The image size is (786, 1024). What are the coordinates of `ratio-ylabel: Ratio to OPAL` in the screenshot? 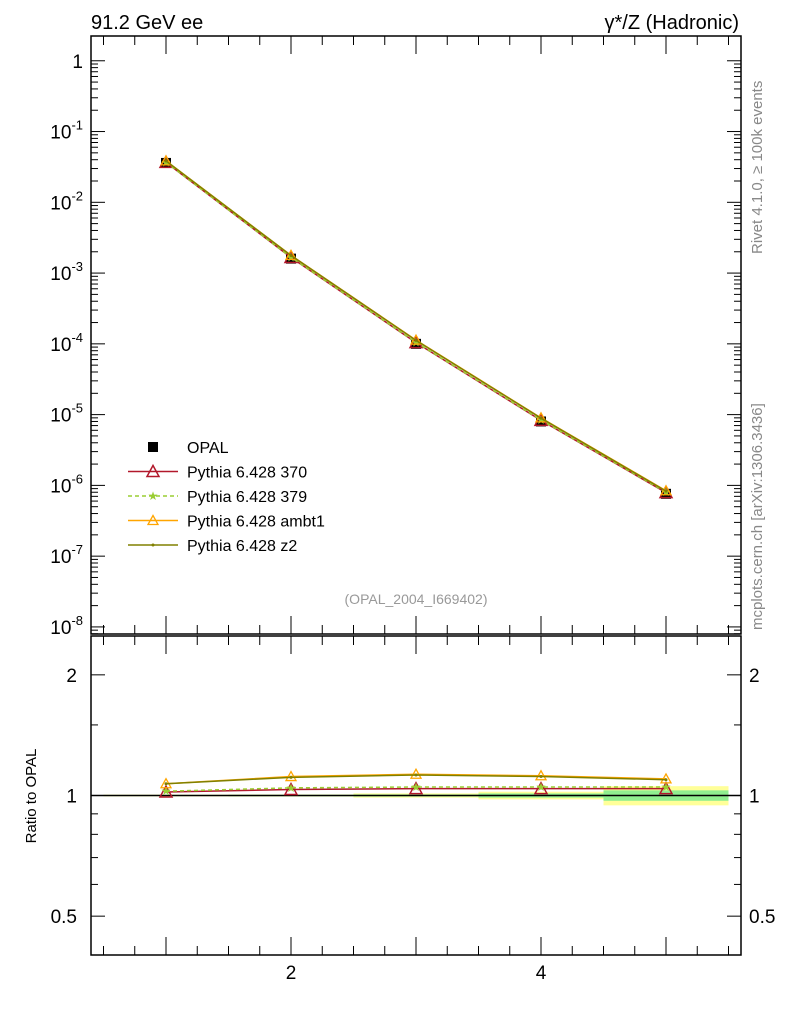 It's located at (31, 796).